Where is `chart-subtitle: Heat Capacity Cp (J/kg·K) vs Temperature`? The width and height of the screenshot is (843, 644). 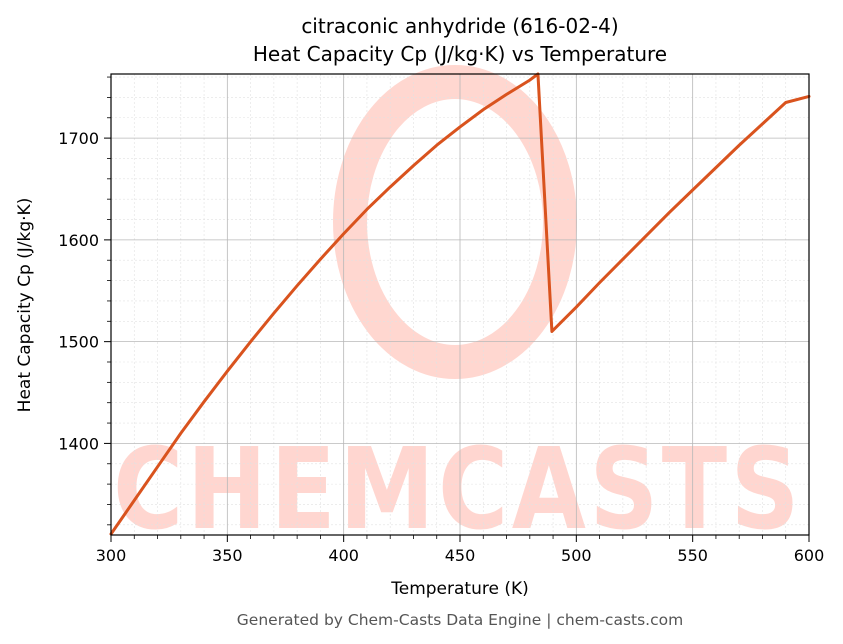 chart-subtitle: Heat Capacity Cp (J/kg·K) vs Temperature is located at coordinates (460, 54).